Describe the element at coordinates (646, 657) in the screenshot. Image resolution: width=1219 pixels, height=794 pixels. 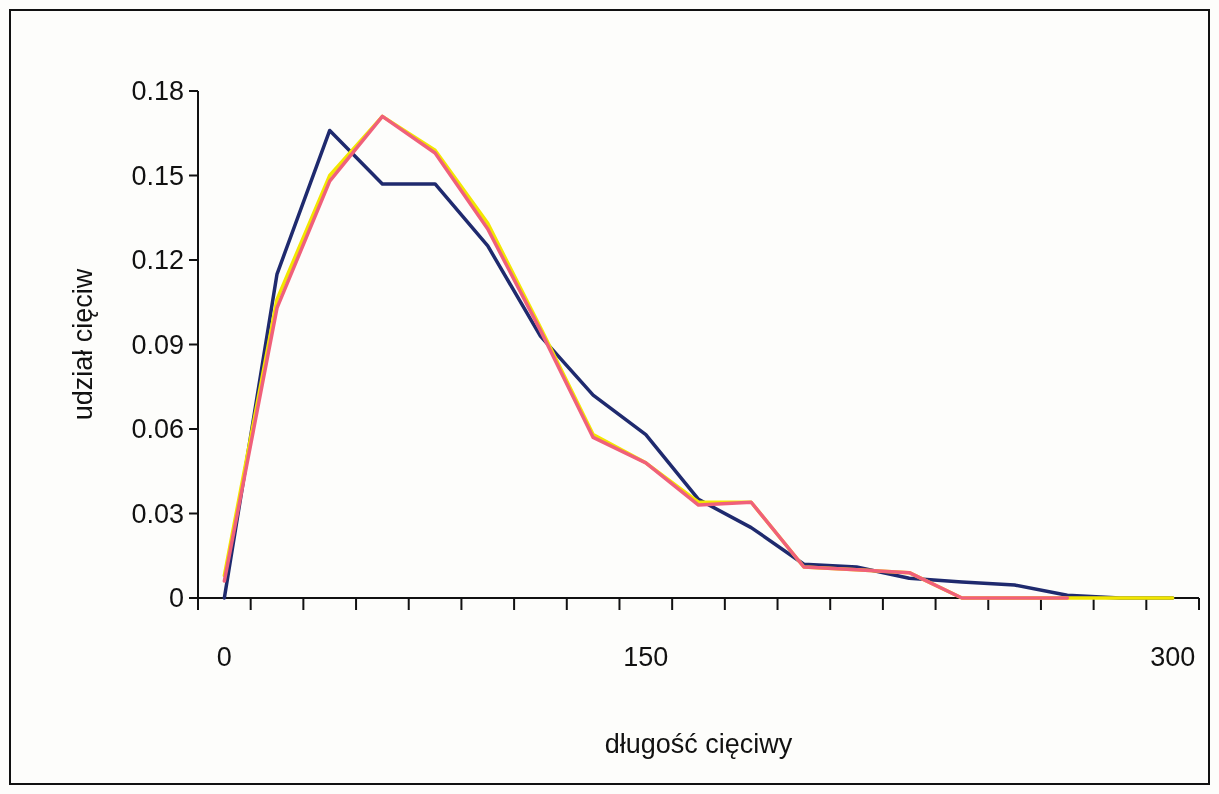
I see `x-tick-label: 150` at that location.